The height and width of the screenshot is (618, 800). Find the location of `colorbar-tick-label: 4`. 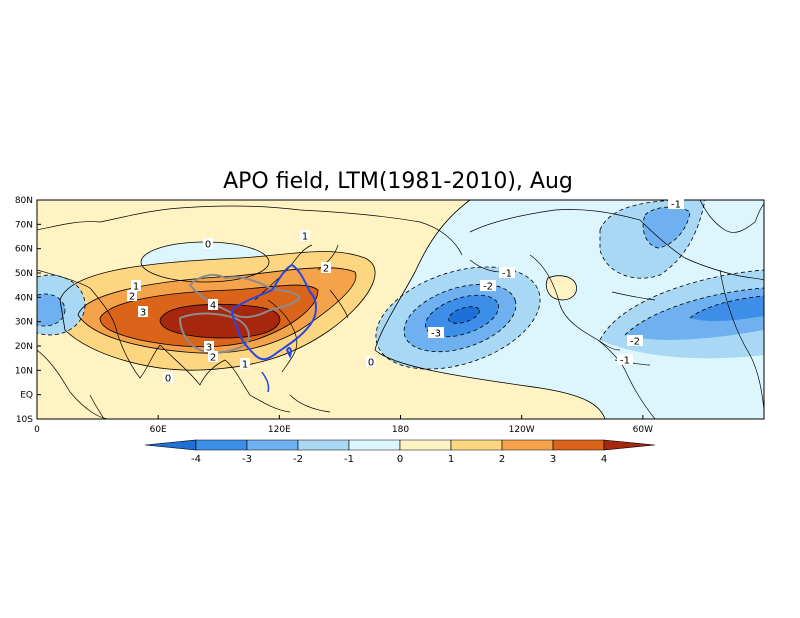

colorbar-tick-label: 4 is located at coordinates (604, 459).